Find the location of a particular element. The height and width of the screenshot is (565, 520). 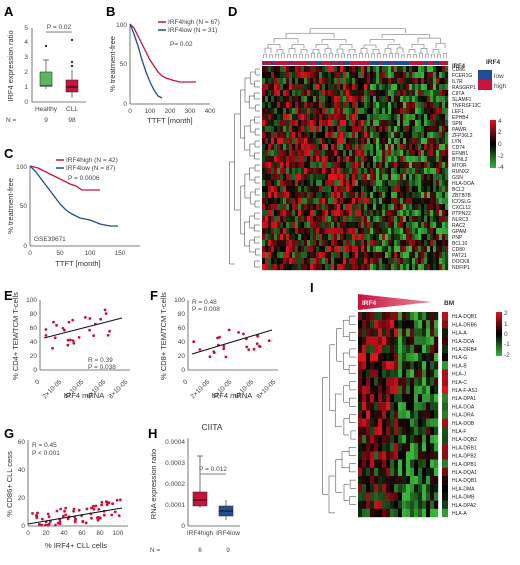

panel-d-row-dendrogram is located at coordinates (244, 168).